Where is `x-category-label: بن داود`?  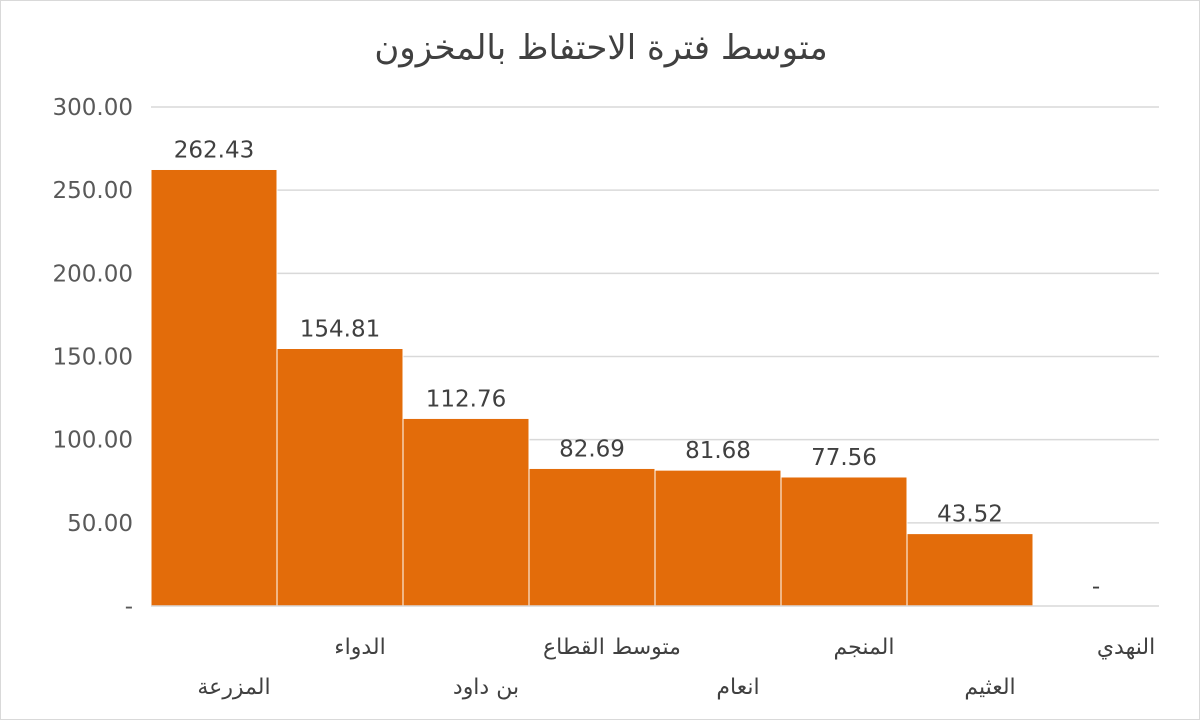 x-category-label: بن داود is located at coordinates (486, 687).